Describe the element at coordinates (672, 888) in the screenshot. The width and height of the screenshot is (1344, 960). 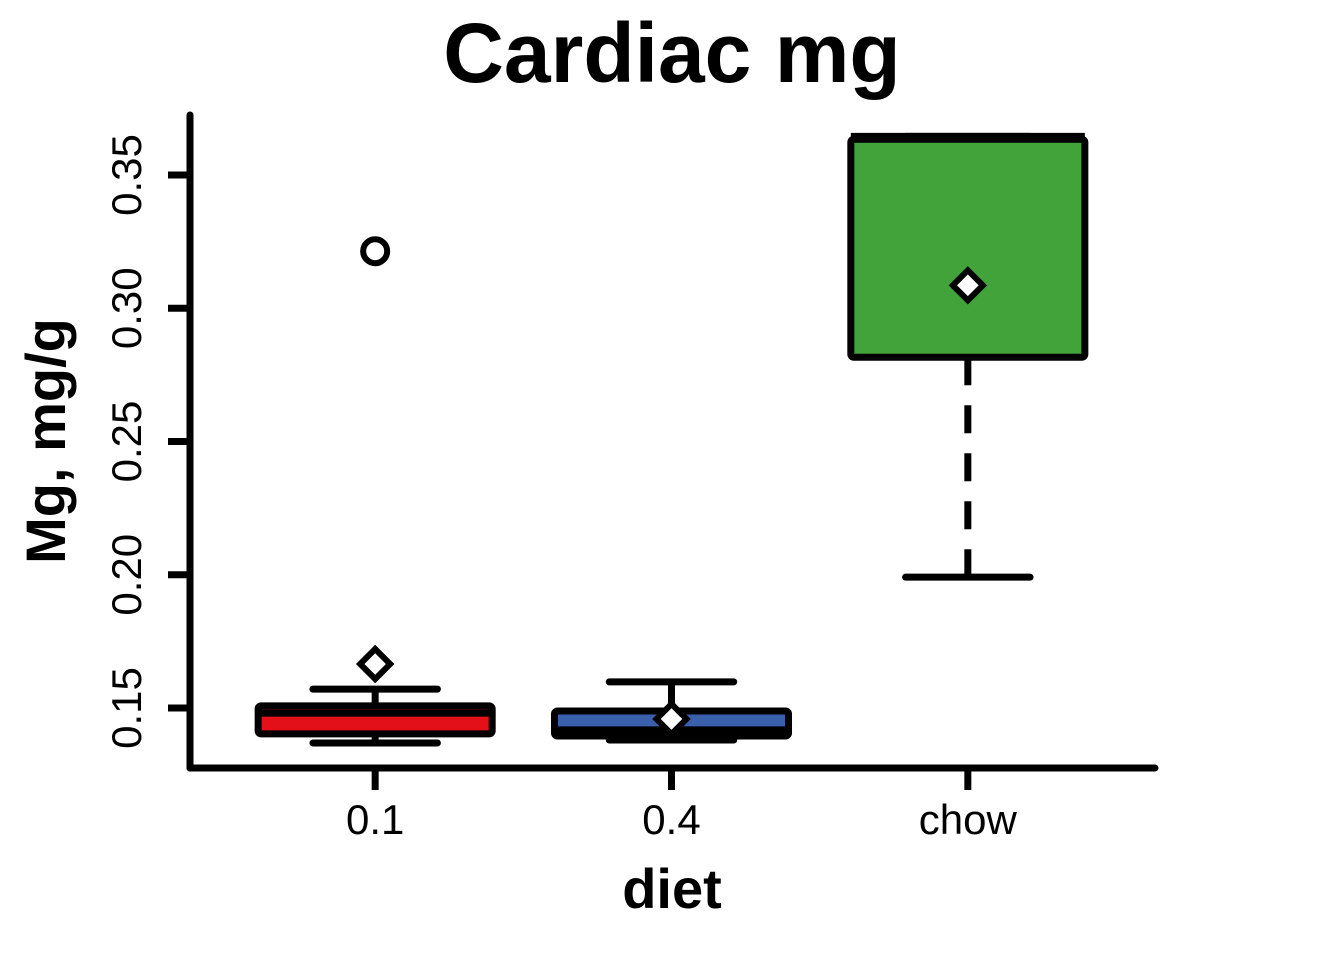
I see `x-axis-title: diet` at that location.